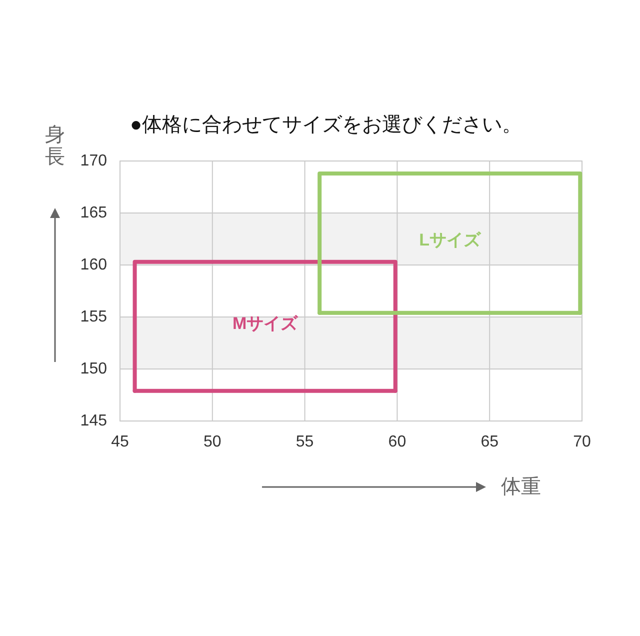 Image resolution: width=640 pixels, height=636 pixels. Describe the element at coordinates (265, 323) in the screenshot. I see `text: Mサイズ` at that location.